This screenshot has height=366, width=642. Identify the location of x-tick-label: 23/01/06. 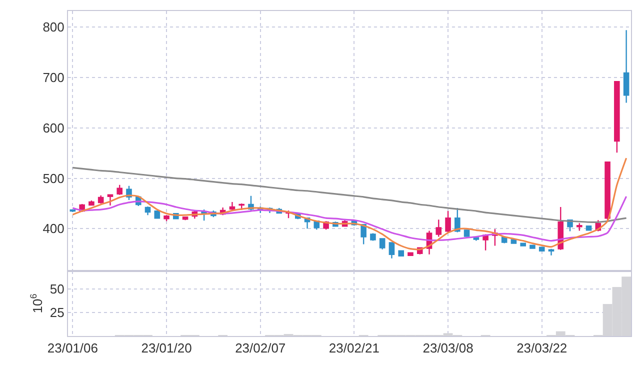
(72, 348).